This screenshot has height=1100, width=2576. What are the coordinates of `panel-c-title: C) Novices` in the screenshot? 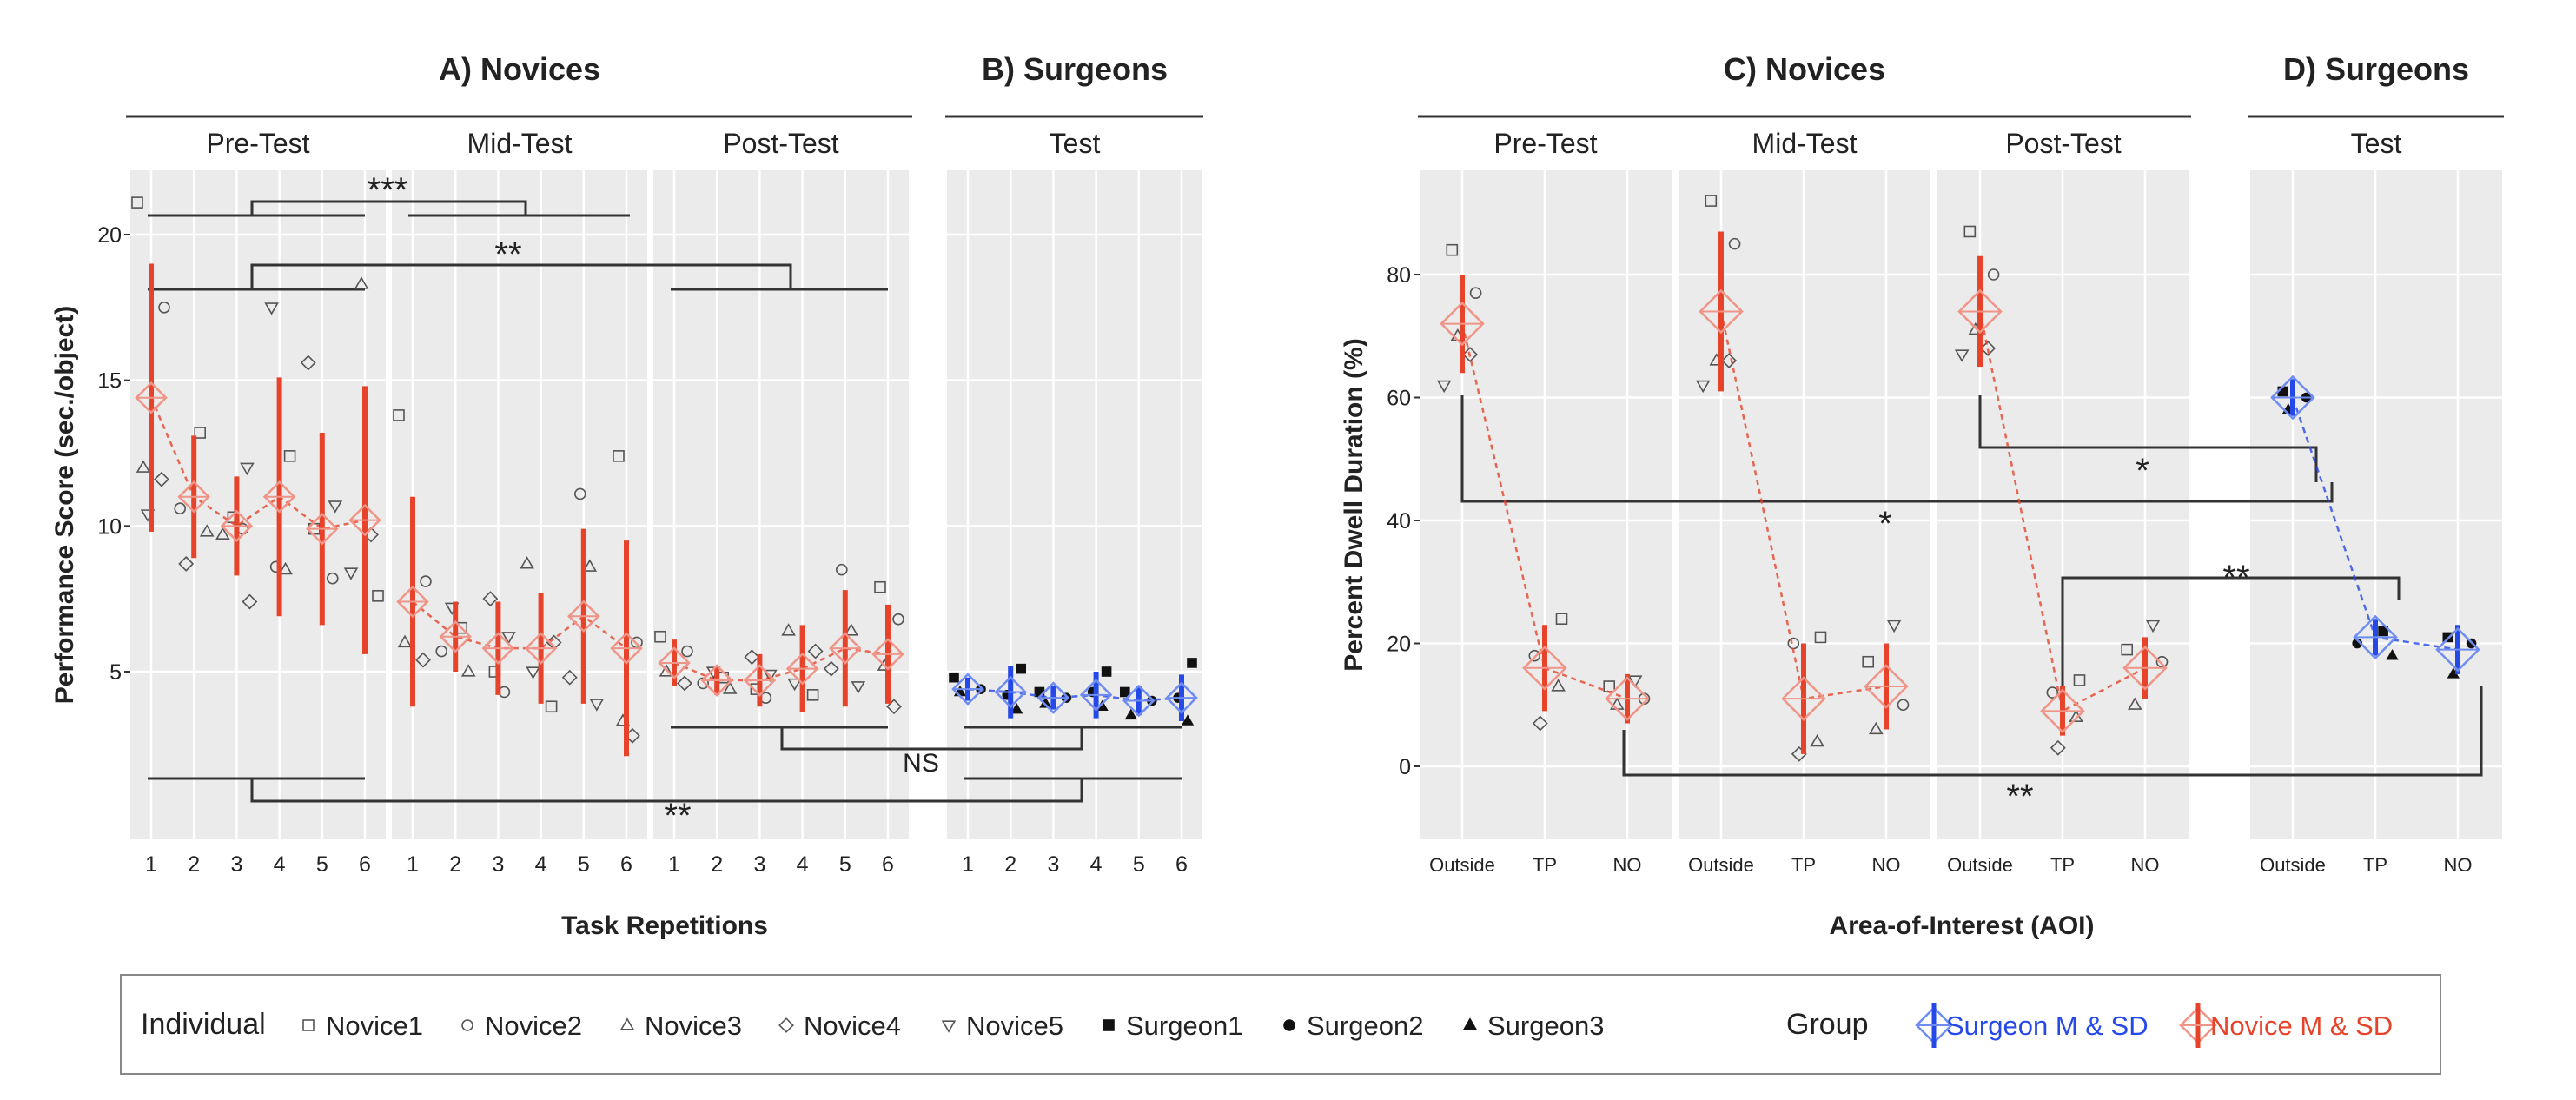 It's located at (1804, 69).